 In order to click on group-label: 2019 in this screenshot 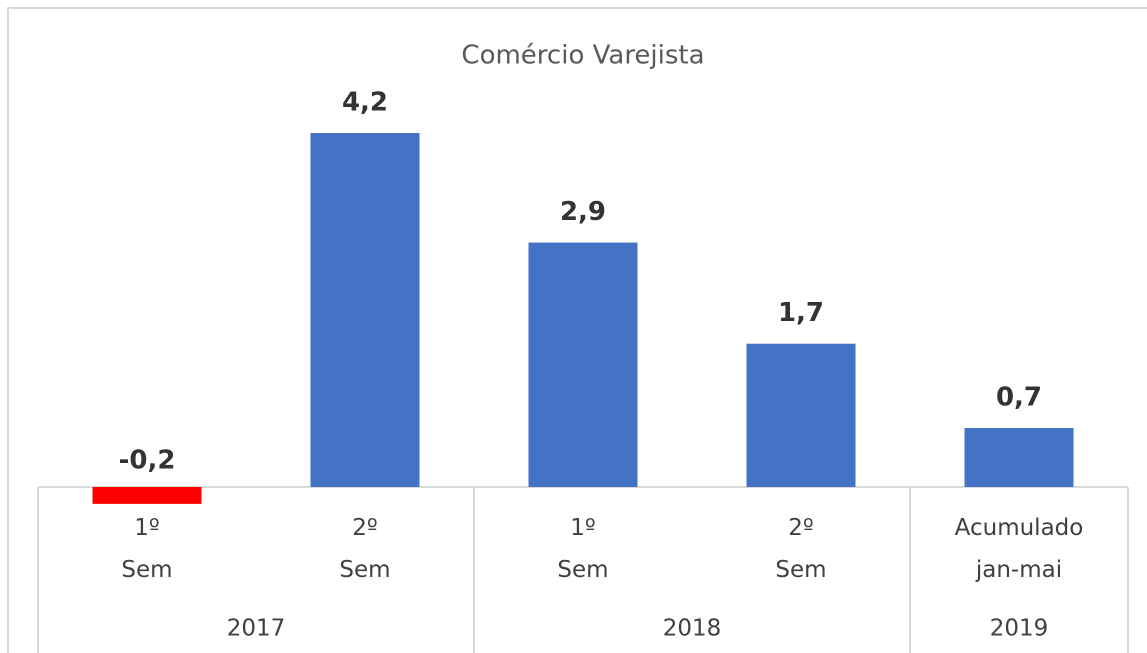, I will do `click(1019, 629)`.